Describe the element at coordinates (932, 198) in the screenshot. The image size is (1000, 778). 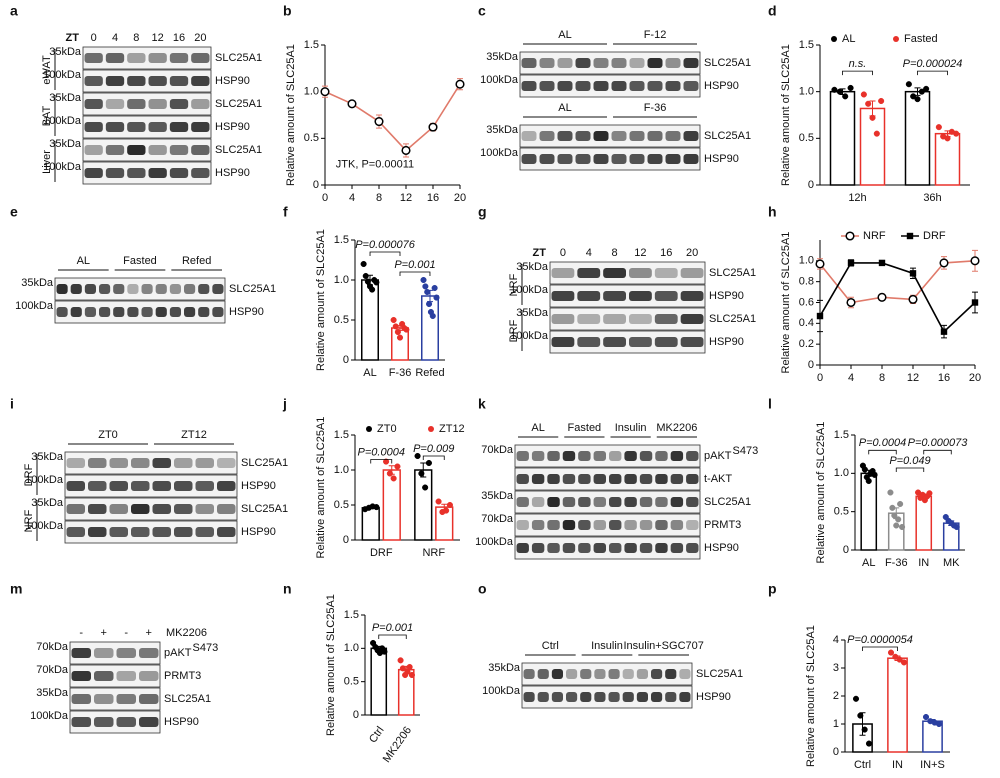
I see `x-tick-label: 36h` at that location.